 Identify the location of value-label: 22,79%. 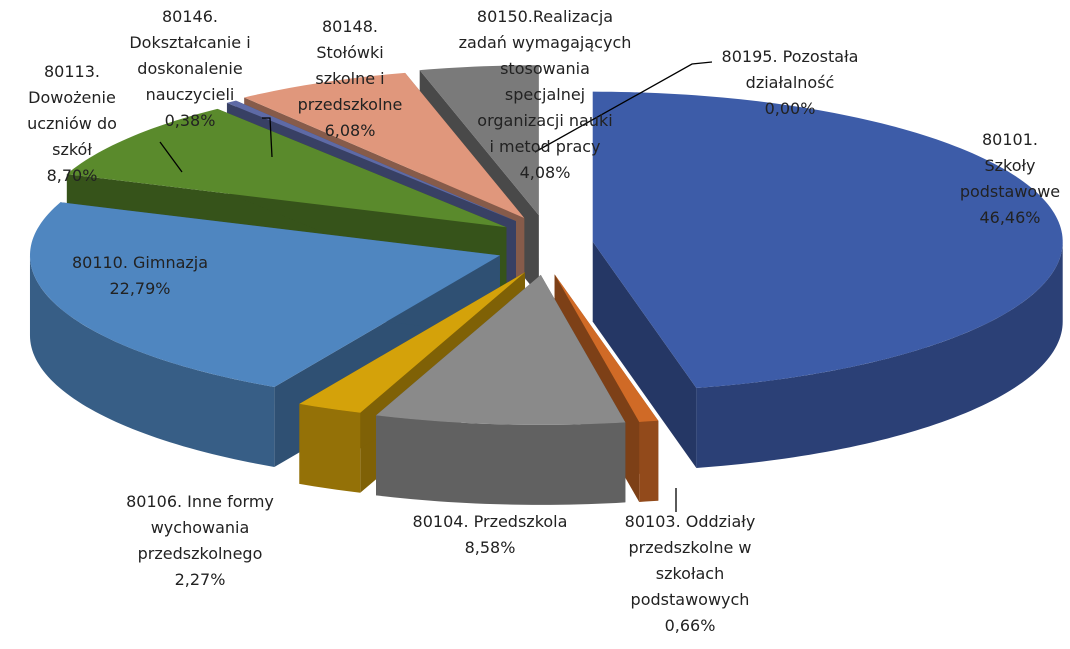
(139, 288).